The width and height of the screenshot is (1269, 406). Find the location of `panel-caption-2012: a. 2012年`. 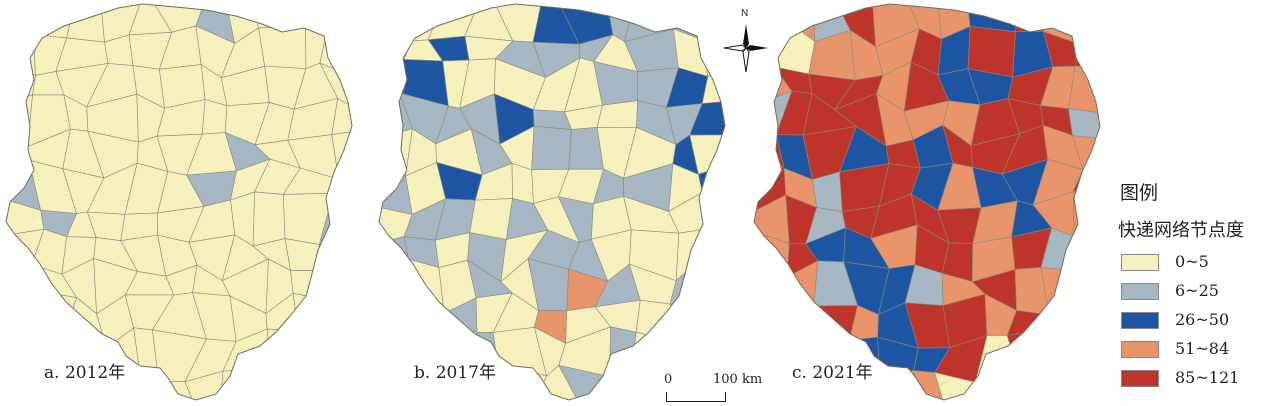

panel-caption-2012: a. 2012年 is located at coordinates (85, 373).